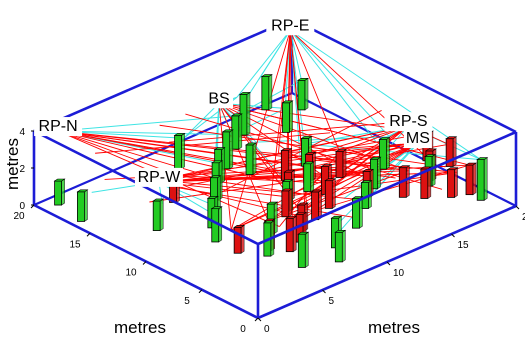 This screenshot has width=525, height=347. Describe the element at coordinates (140, 327) in the screenshot. I see `y-axis-label: metres` at that location.